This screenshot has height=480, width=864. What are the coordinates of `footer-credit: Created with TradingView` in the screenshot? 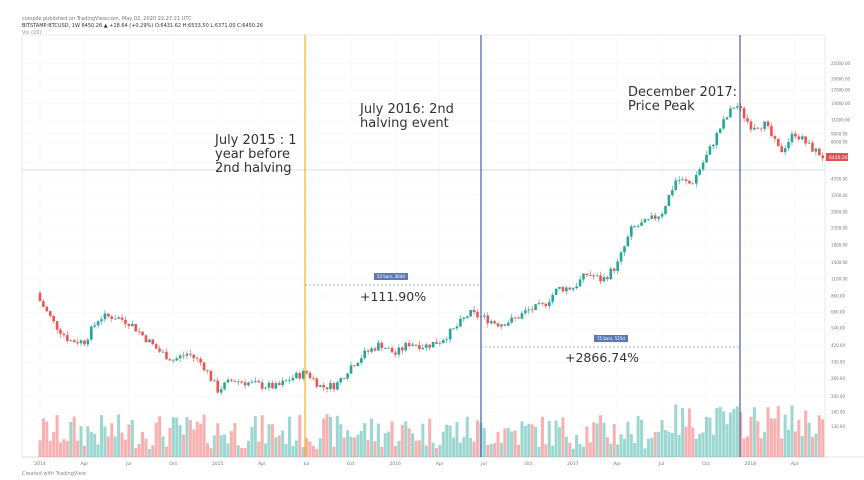 It's located at (54, 474).